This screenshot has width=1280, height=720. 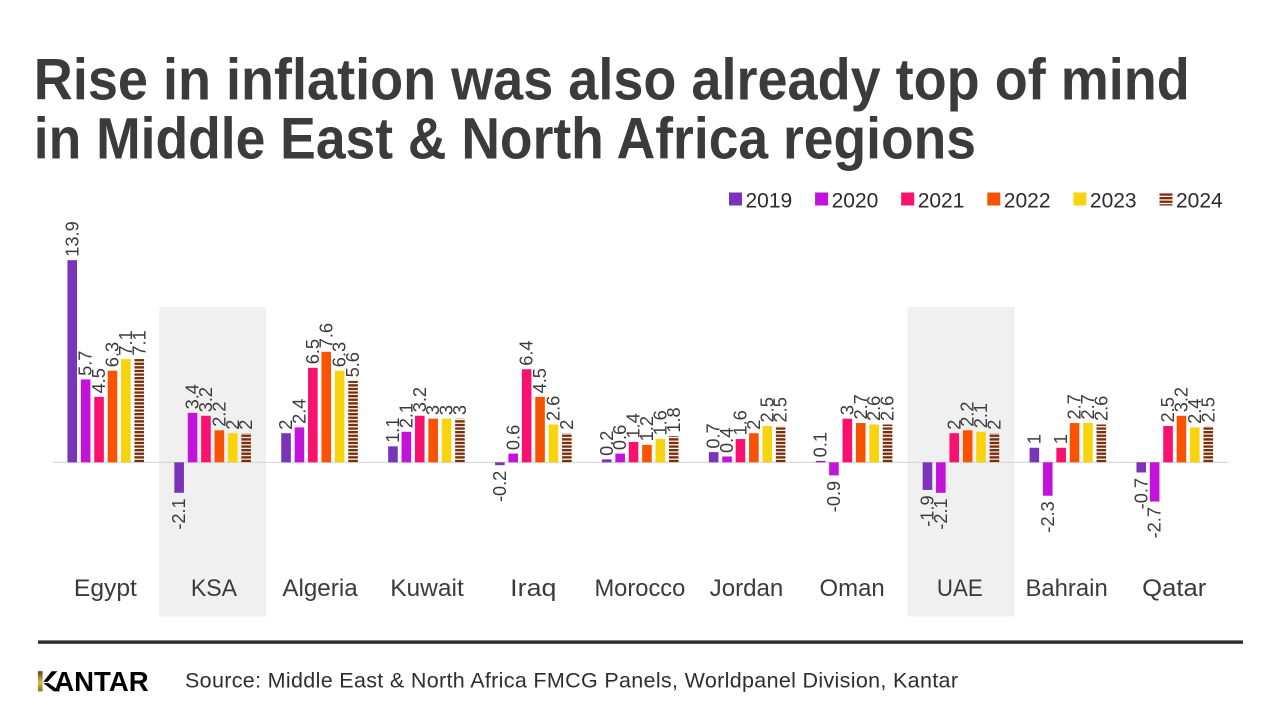 I want to click on svg-text: Iraq, so click(x=533, y=588).